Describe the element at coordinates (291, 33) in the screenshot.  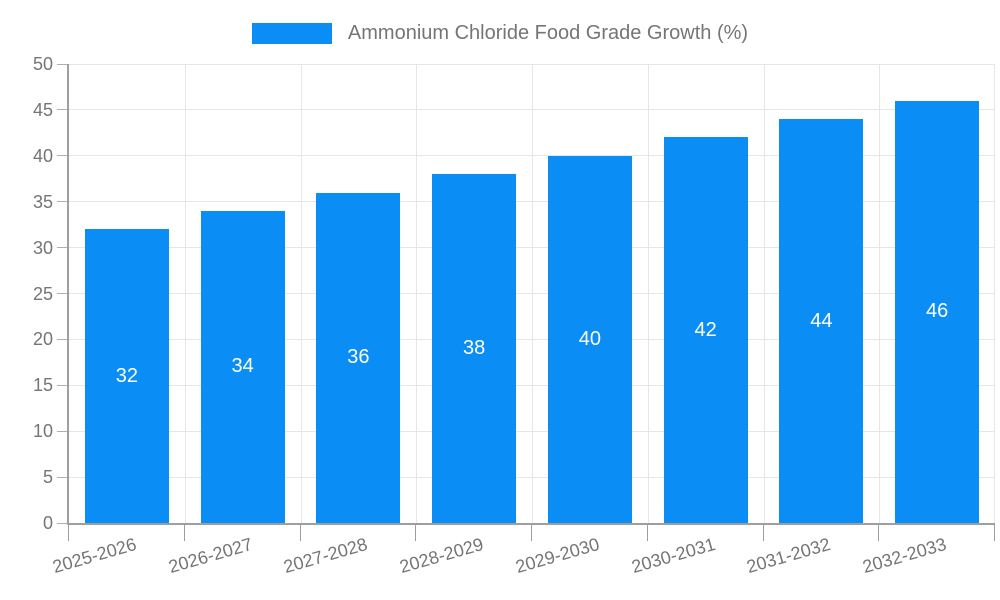
I see `legend-swatch-icon` at that location.